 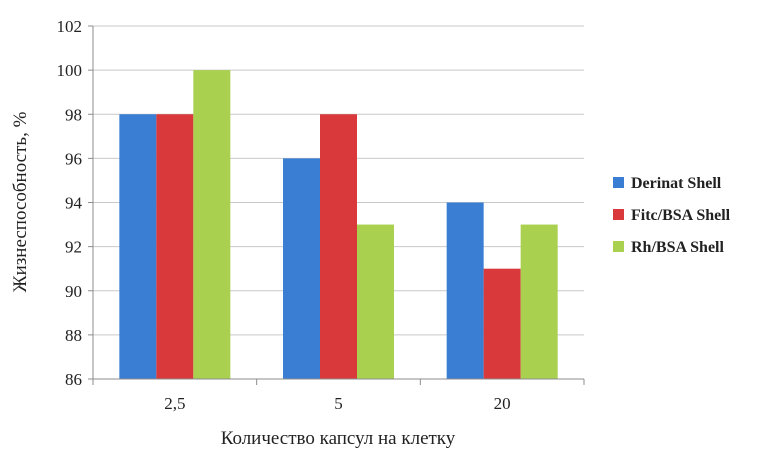 What do you see at coordinates (73, 158) in the screenshot?
I see `y-tick-label: 96` at bounding box center [73, 158].